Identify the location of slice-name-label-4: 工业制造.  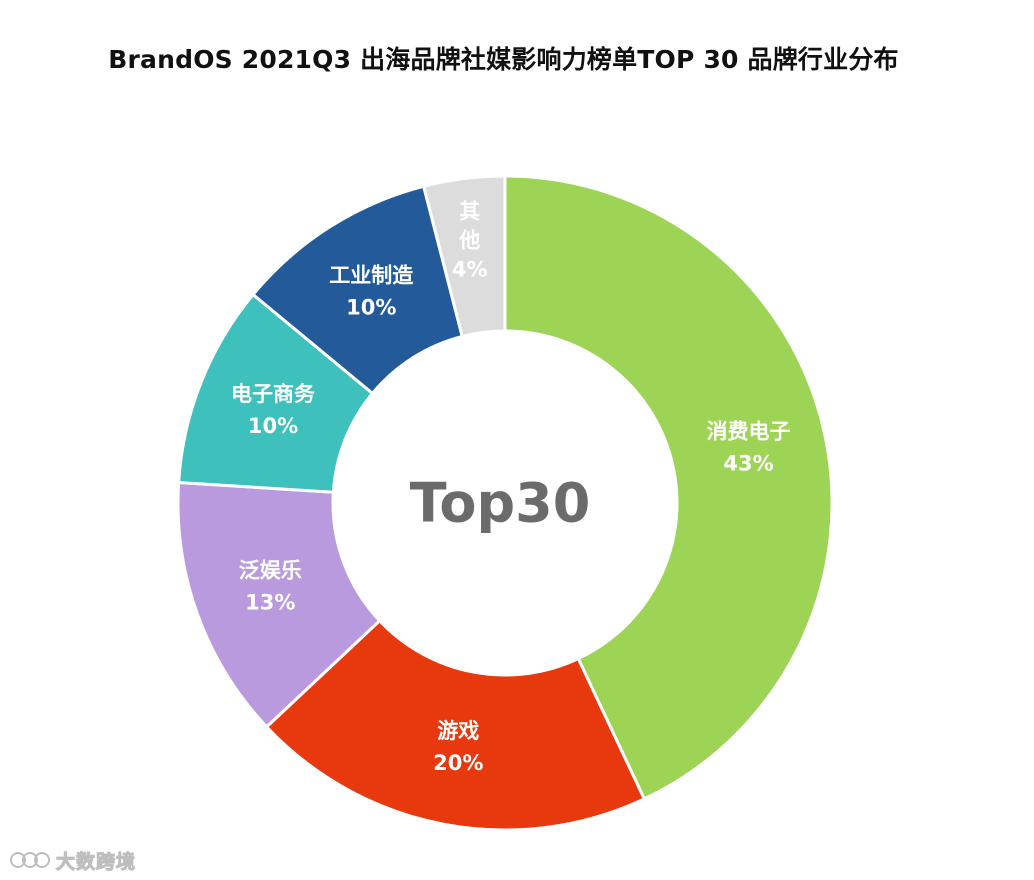
(371, 275).